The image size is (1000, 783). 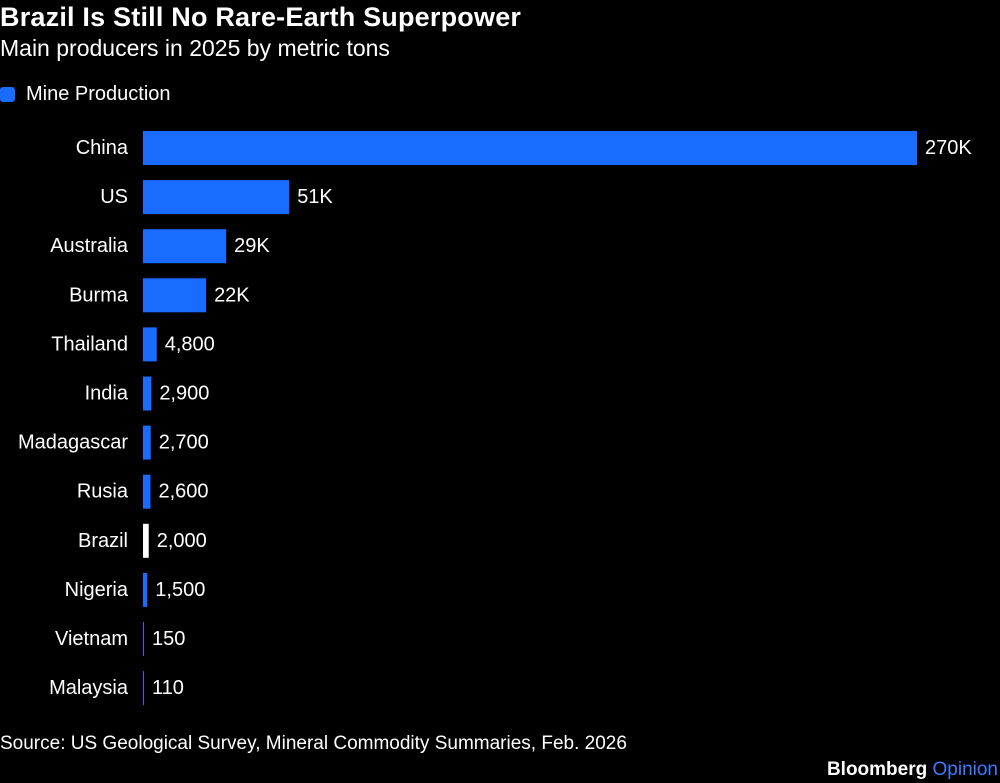 I want to click on brand-opinion: Opinion, so click(x=965, y=769).